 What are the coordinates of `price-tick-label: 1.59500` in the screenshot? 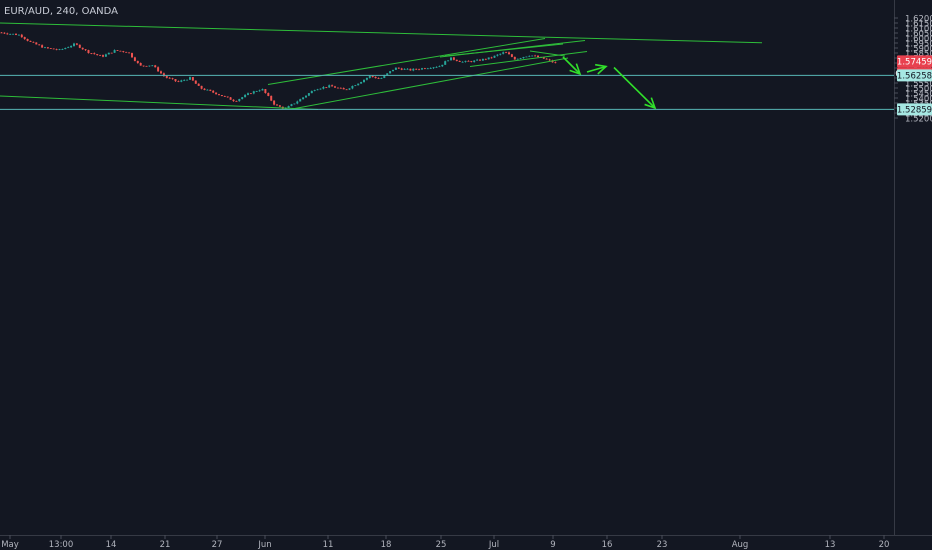 It's located at (918, 45).